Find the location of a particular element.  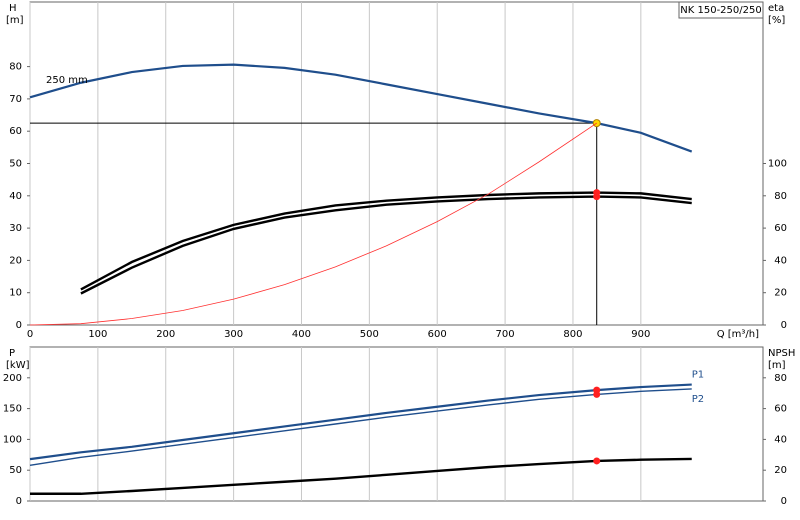

y-tick-label: 200 is located at coordinates (12, 378).